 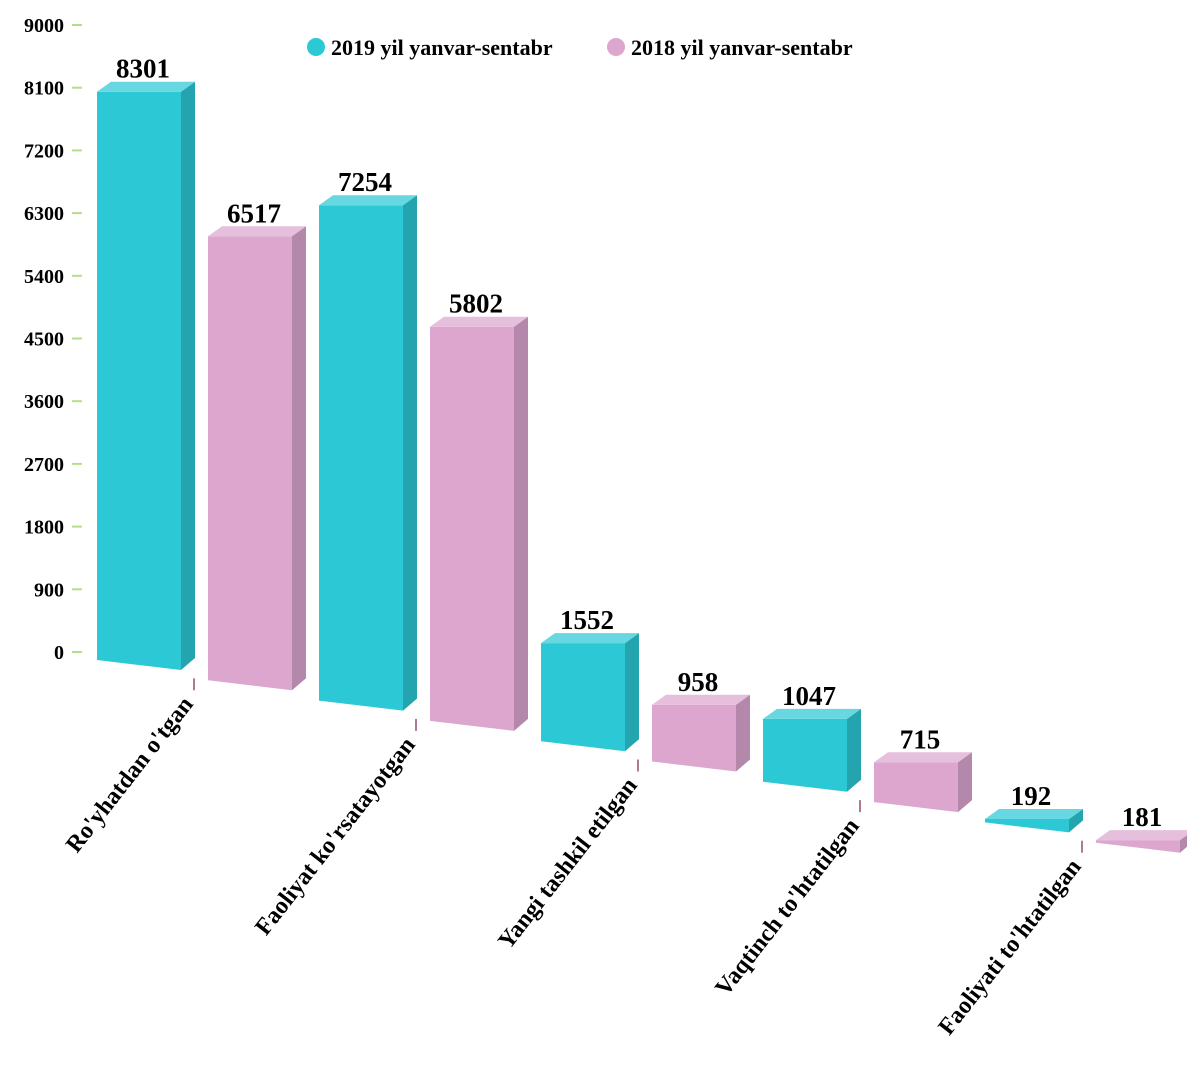 What do you see at coordinates (920, 739) in the screenshot?
I see `data-label: 715` at bounding box center [920, 739].